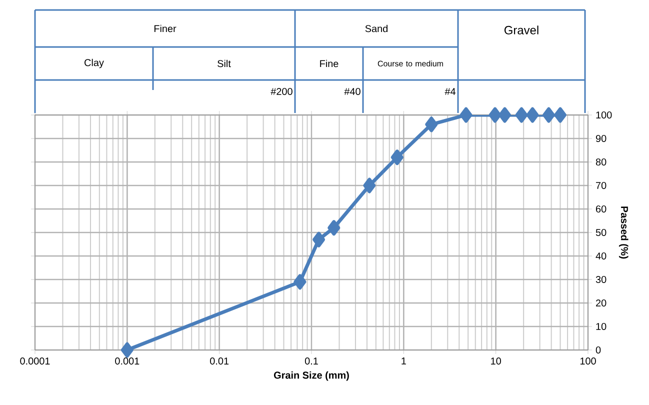 The image size is (649, 405). Describe the element at coordinates (496, 361) in the screenshot. I see `x-tick-label: 10` at that location.